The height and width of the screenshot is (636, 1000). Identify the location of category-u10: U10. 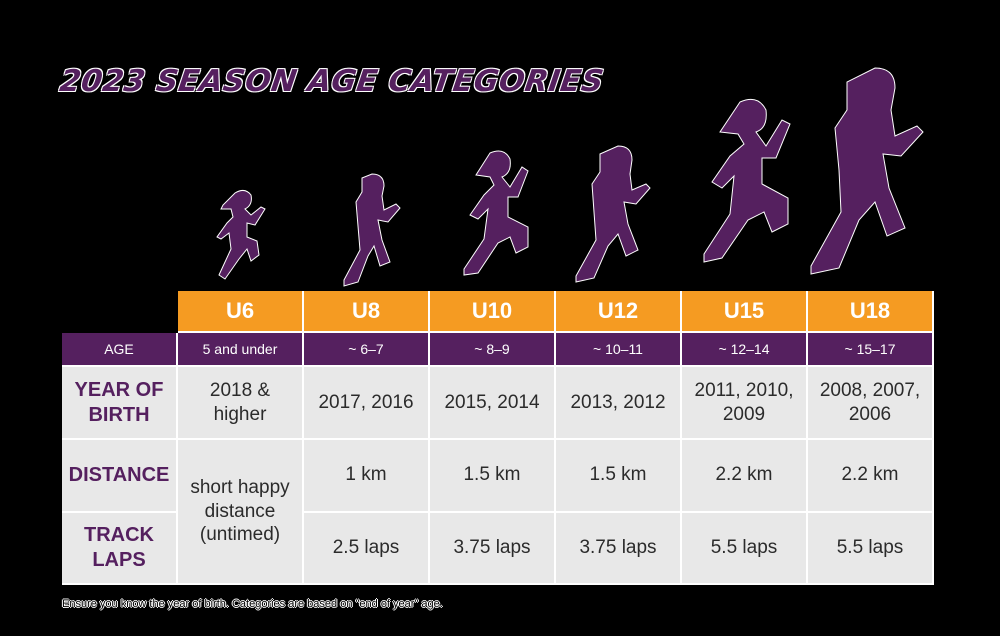
(493, 312).